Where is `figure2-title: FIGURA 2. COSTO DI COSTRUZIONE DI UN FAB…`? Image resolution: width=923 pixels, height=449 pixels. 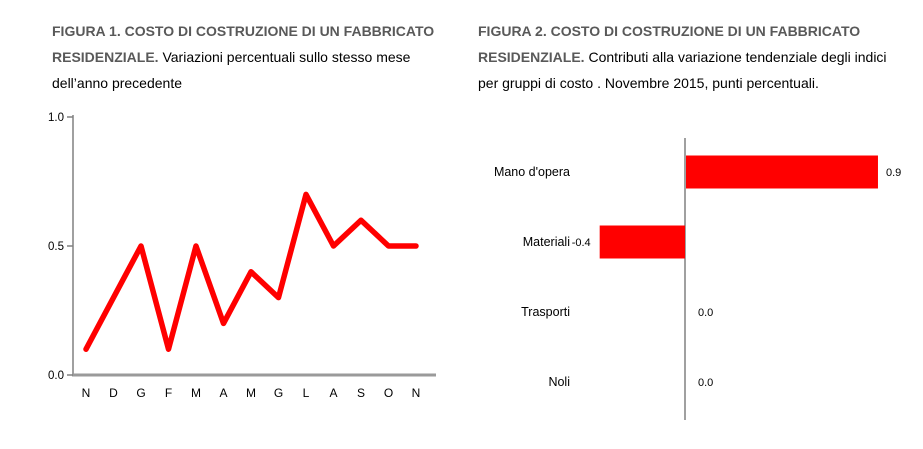 figure2-title: FIGURA 2. COSTO DI COSTRUZIONE DI UN FAB… is located at coordinates (694, 57).